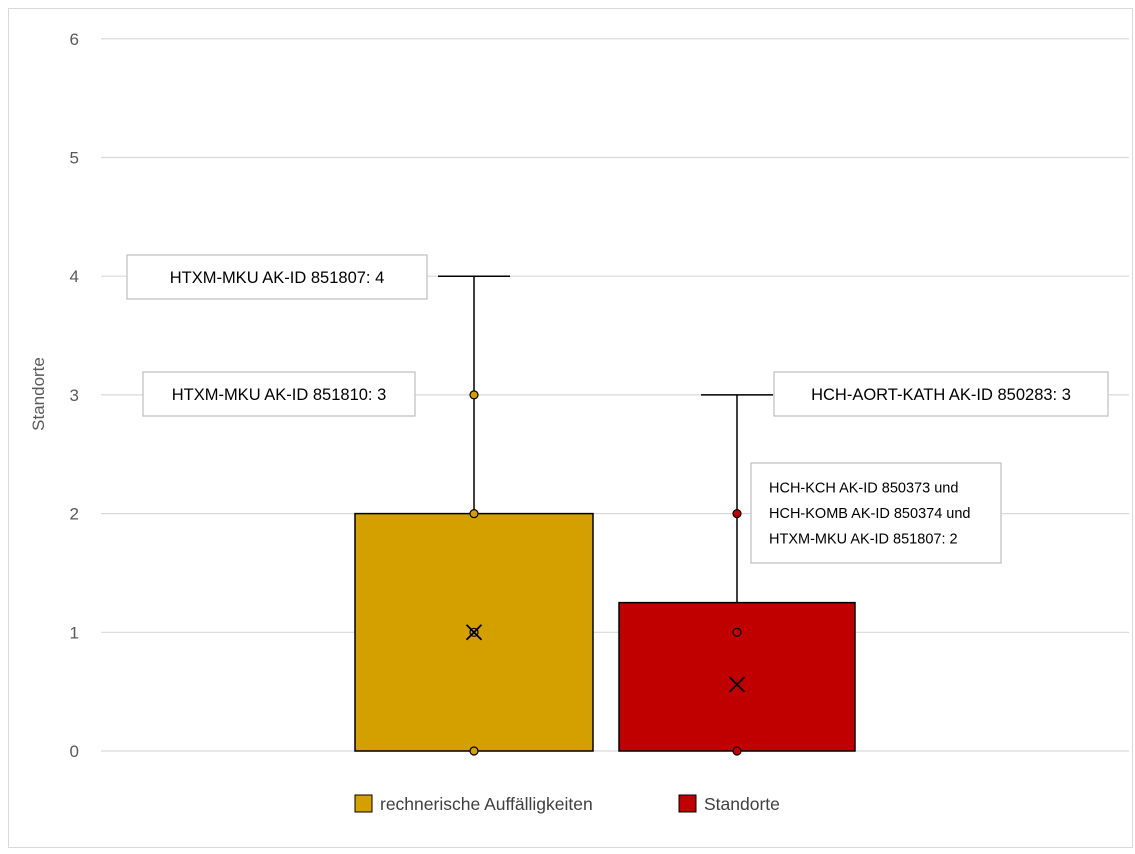 The height and width of the screenshot is (854, 1135). Describe the element at coordinates (38, 394) in the screenshot. I see `y-axis-label: Standorte` at that location.